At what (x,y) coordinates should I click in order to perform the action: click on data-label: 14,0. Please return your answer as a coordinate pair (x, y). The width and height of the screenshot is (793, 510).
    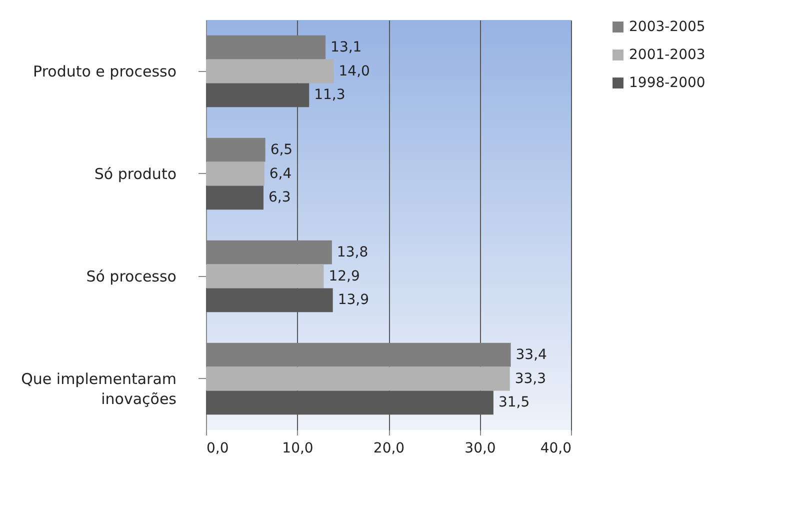
    Looking at the image, I should click on (354, 71).